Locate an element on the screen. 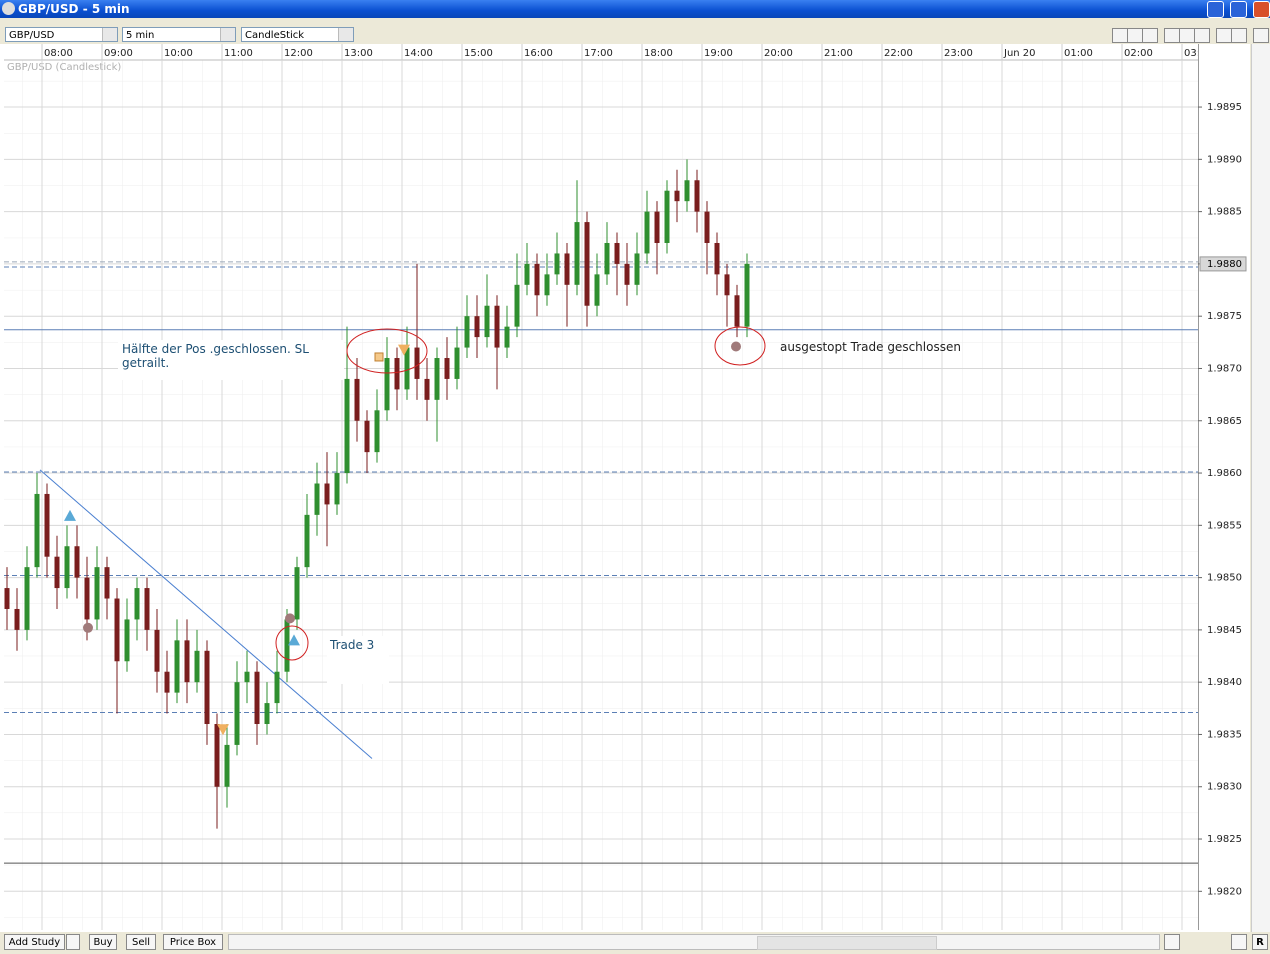  x-tick-label: 01:00 is located at coordinates (1078, 53).